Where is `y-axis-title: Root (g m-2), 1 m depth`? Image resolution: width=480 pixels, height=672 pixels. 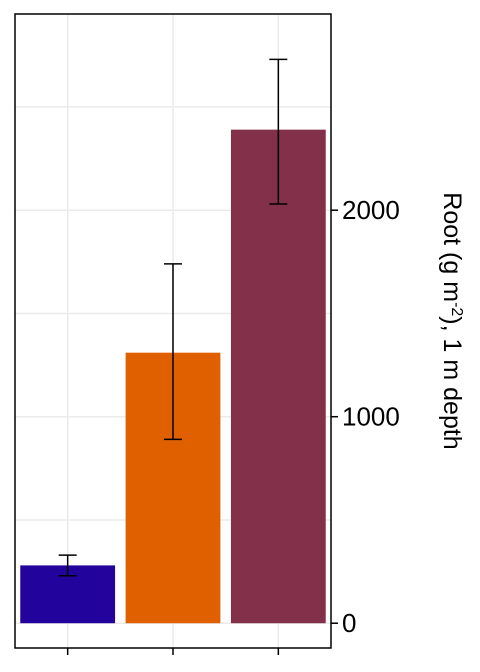
y-axis-title: Root (g m-2), 1 m depth is located at coordinates (452, 320).